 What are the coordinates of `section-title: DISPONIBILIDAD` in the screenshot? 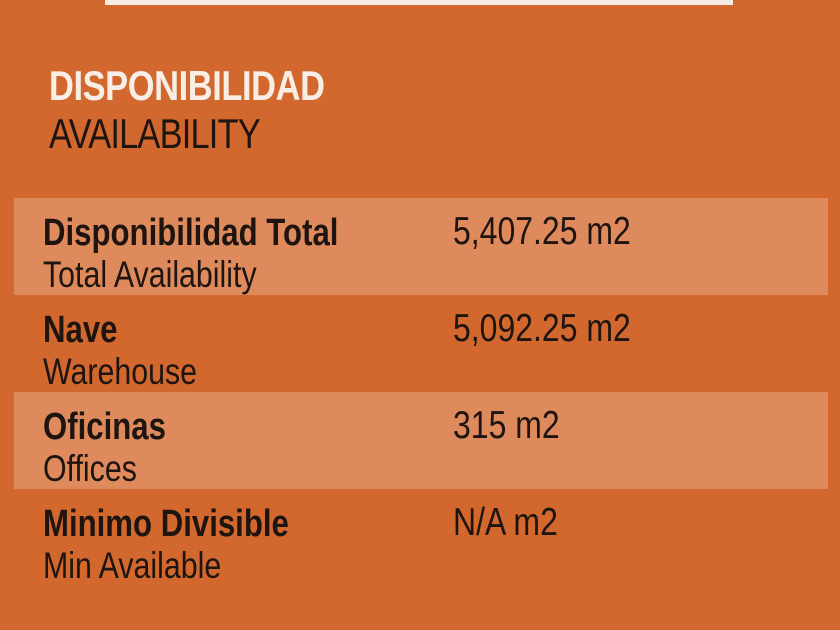 It's located at (187, 85).